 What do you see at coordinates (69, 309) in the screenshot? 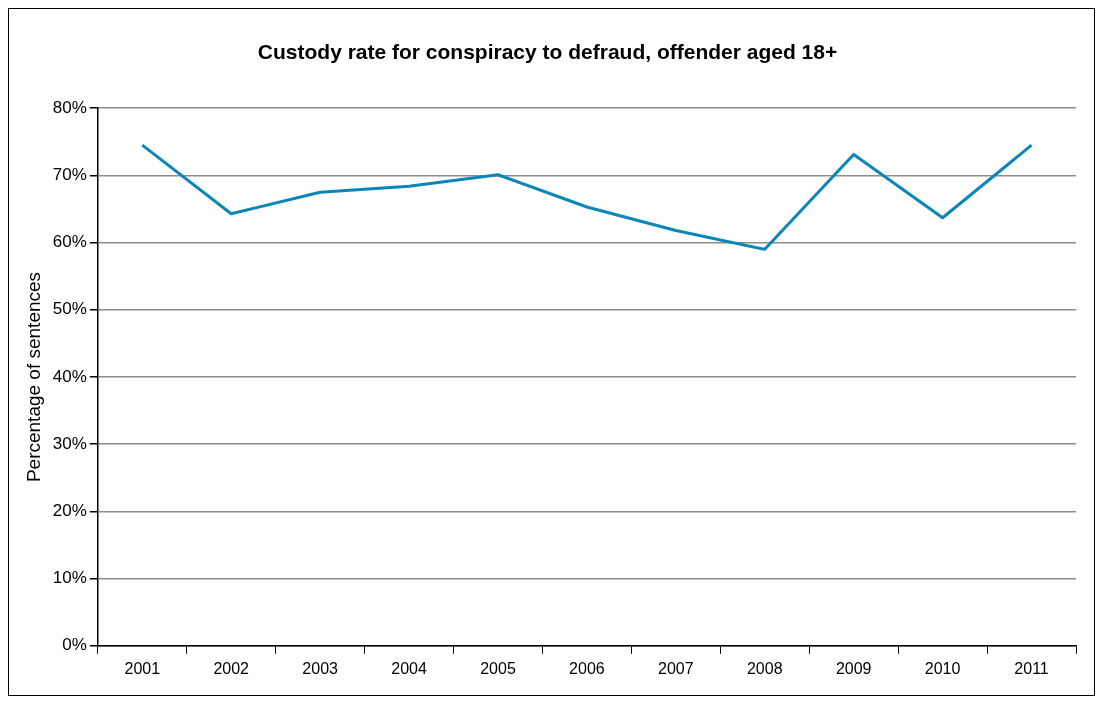
I see `y-tick-label: 50%` at bounding box center [69, 309].